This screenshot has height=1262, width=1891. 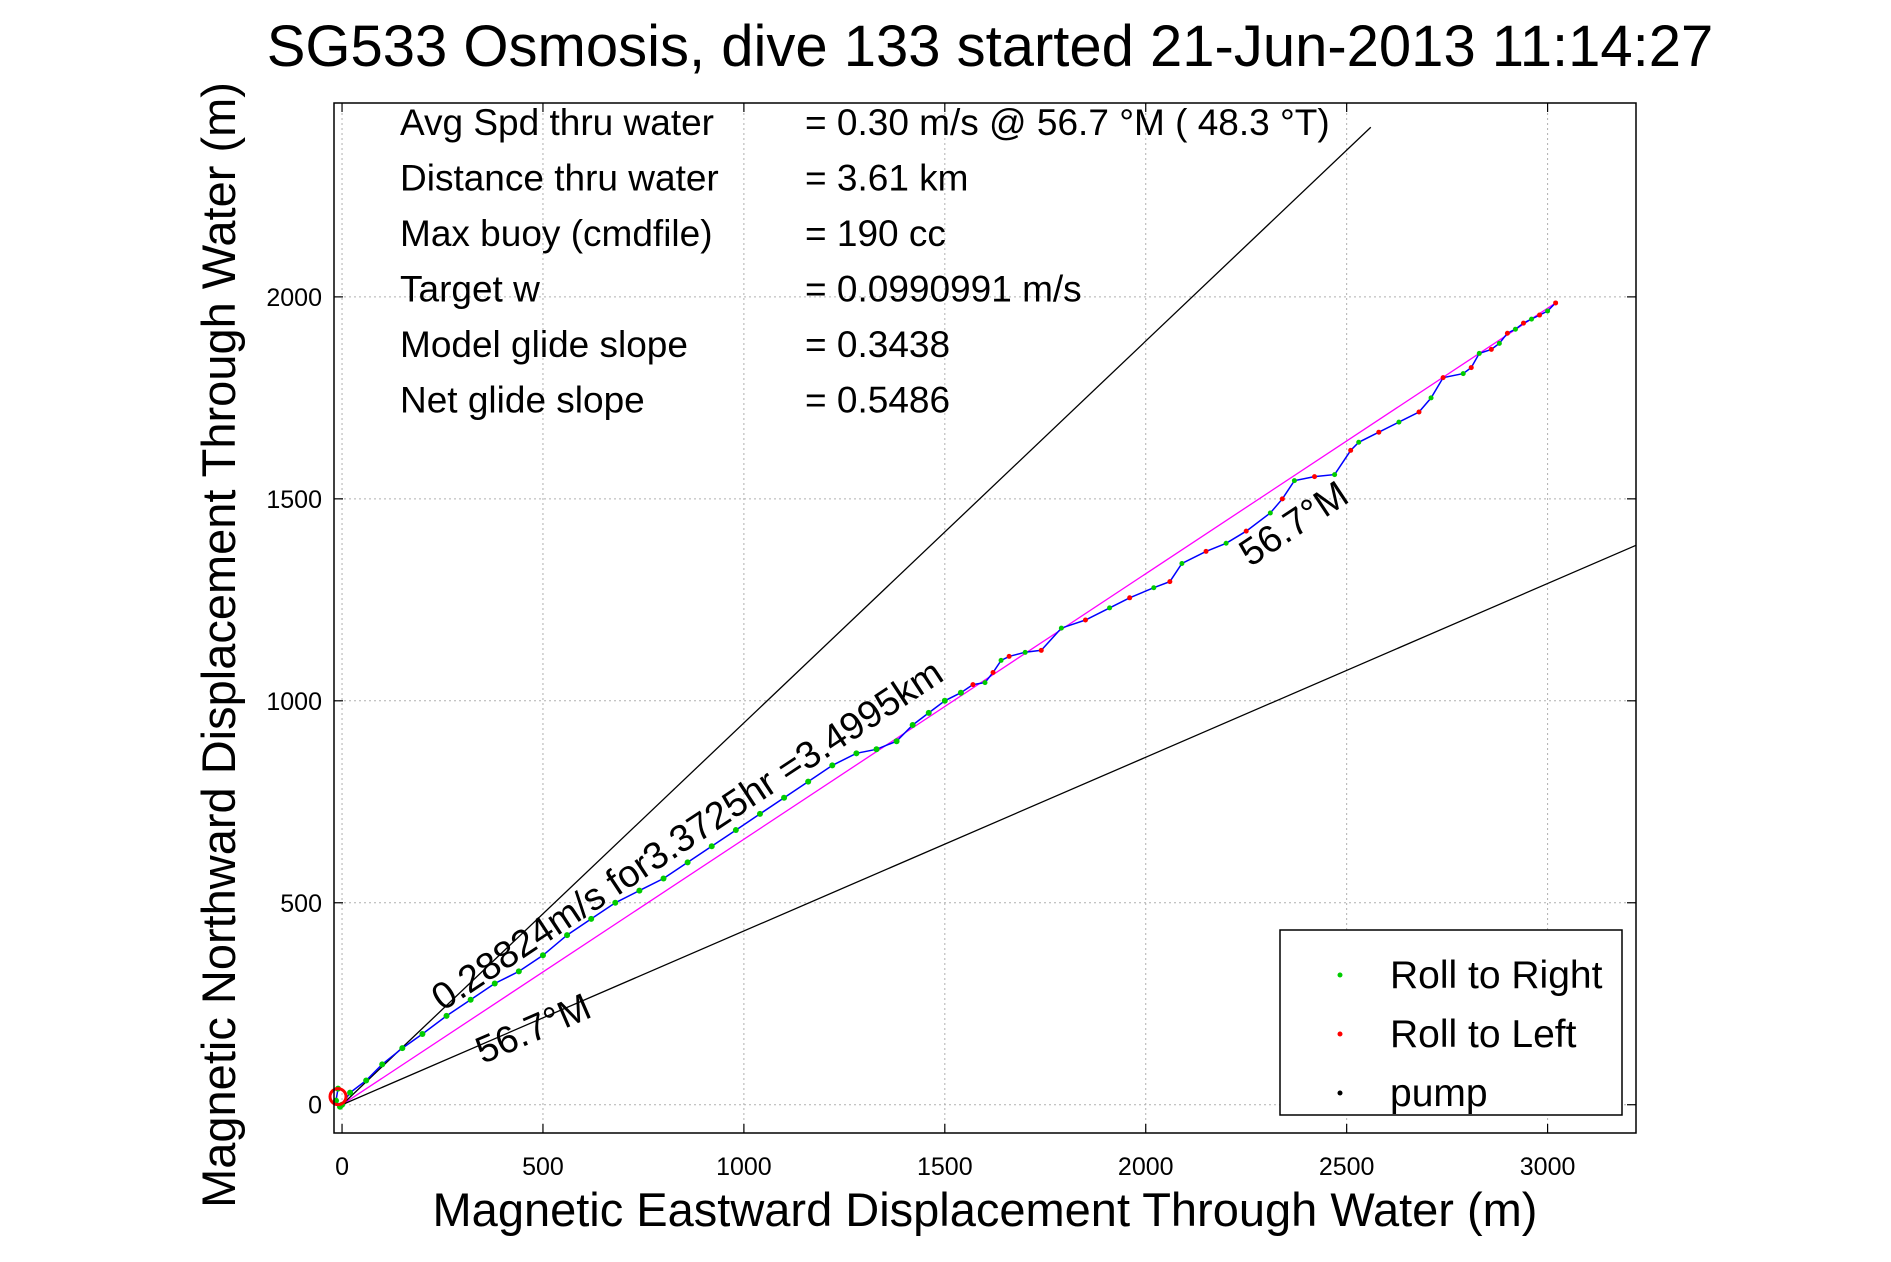 I want to click on stat-value: = 0.0990991 m/s, so click(x=943, y=289).